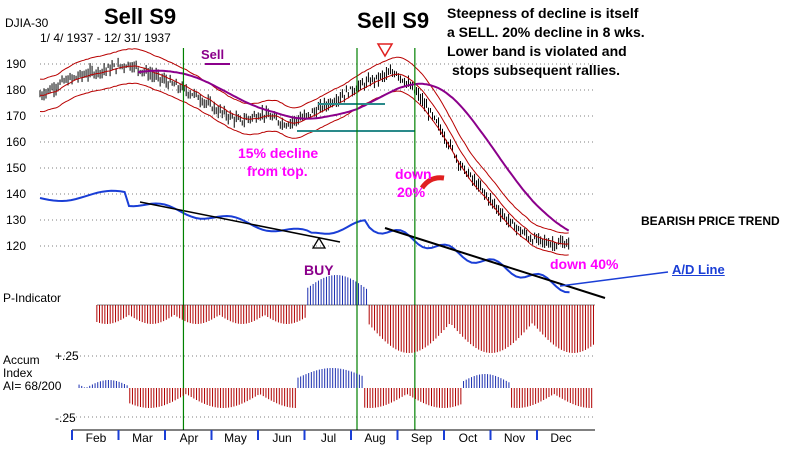  I want to click on buy-up-arrow, so click(319, 242).